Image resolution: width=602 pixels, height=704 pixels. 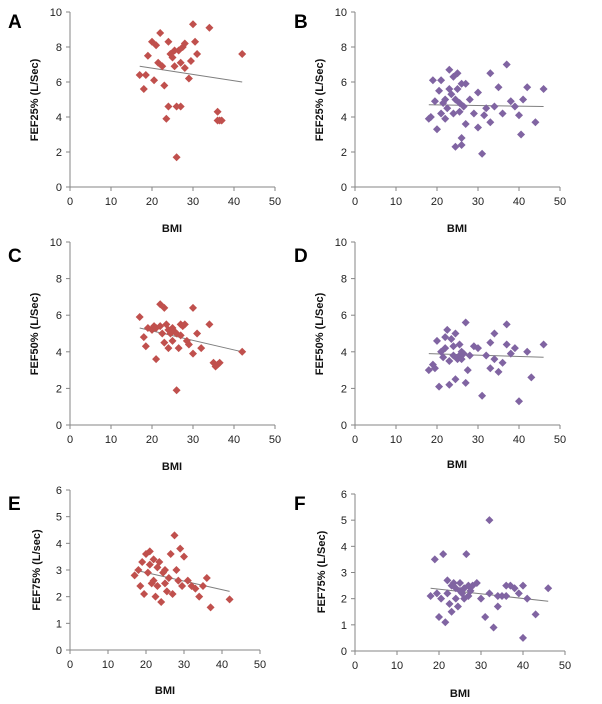 I want to click on panel-letter: F, so click(x=300, y=504).